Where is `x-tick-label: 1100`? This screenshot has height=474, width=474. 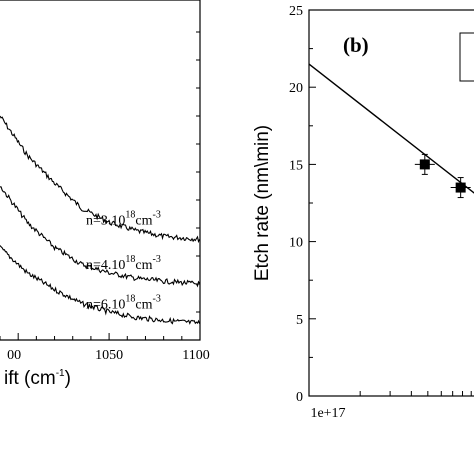 x-tick-label: 1100 is located at coordinates (195, 355).